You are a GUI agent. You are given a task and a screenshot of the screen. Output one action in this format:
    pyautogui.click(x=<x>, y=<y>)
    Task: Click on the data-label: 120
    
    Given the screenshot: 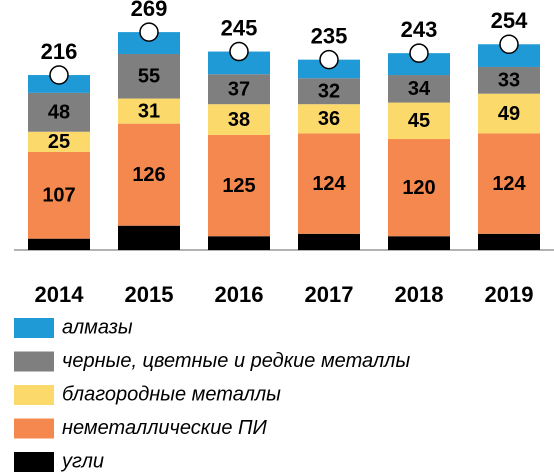 What is the action you would take?
    pyautogui.click(x=418, y=188)
    